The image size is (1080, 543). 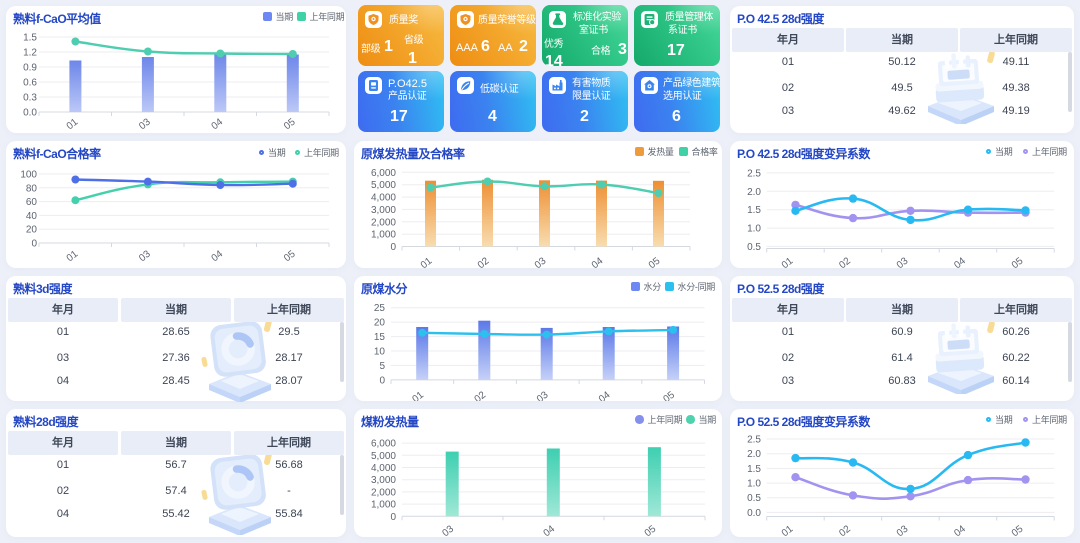 I want to click on svg-text: 0.9, so click(x=30, y=68).